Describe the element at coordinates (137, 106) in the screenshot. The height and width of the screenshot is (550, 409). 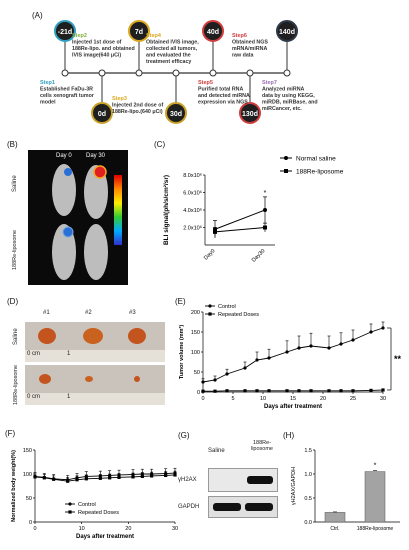
I see `step-3-line-0: Injected 2nd dose of` at that location.